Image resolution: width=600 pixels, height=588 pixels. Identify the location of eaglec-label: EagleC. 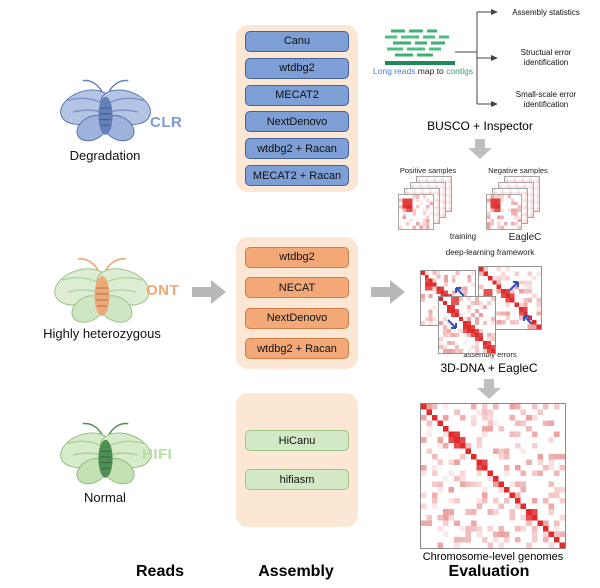
(525, 237).